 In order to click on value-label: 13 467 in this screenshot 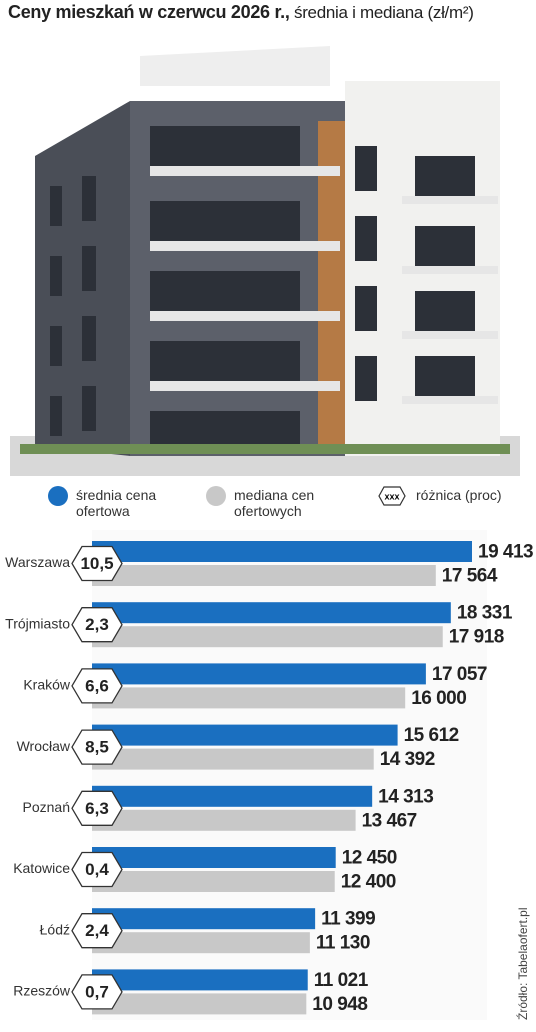, I will do `click(389, 820)`.